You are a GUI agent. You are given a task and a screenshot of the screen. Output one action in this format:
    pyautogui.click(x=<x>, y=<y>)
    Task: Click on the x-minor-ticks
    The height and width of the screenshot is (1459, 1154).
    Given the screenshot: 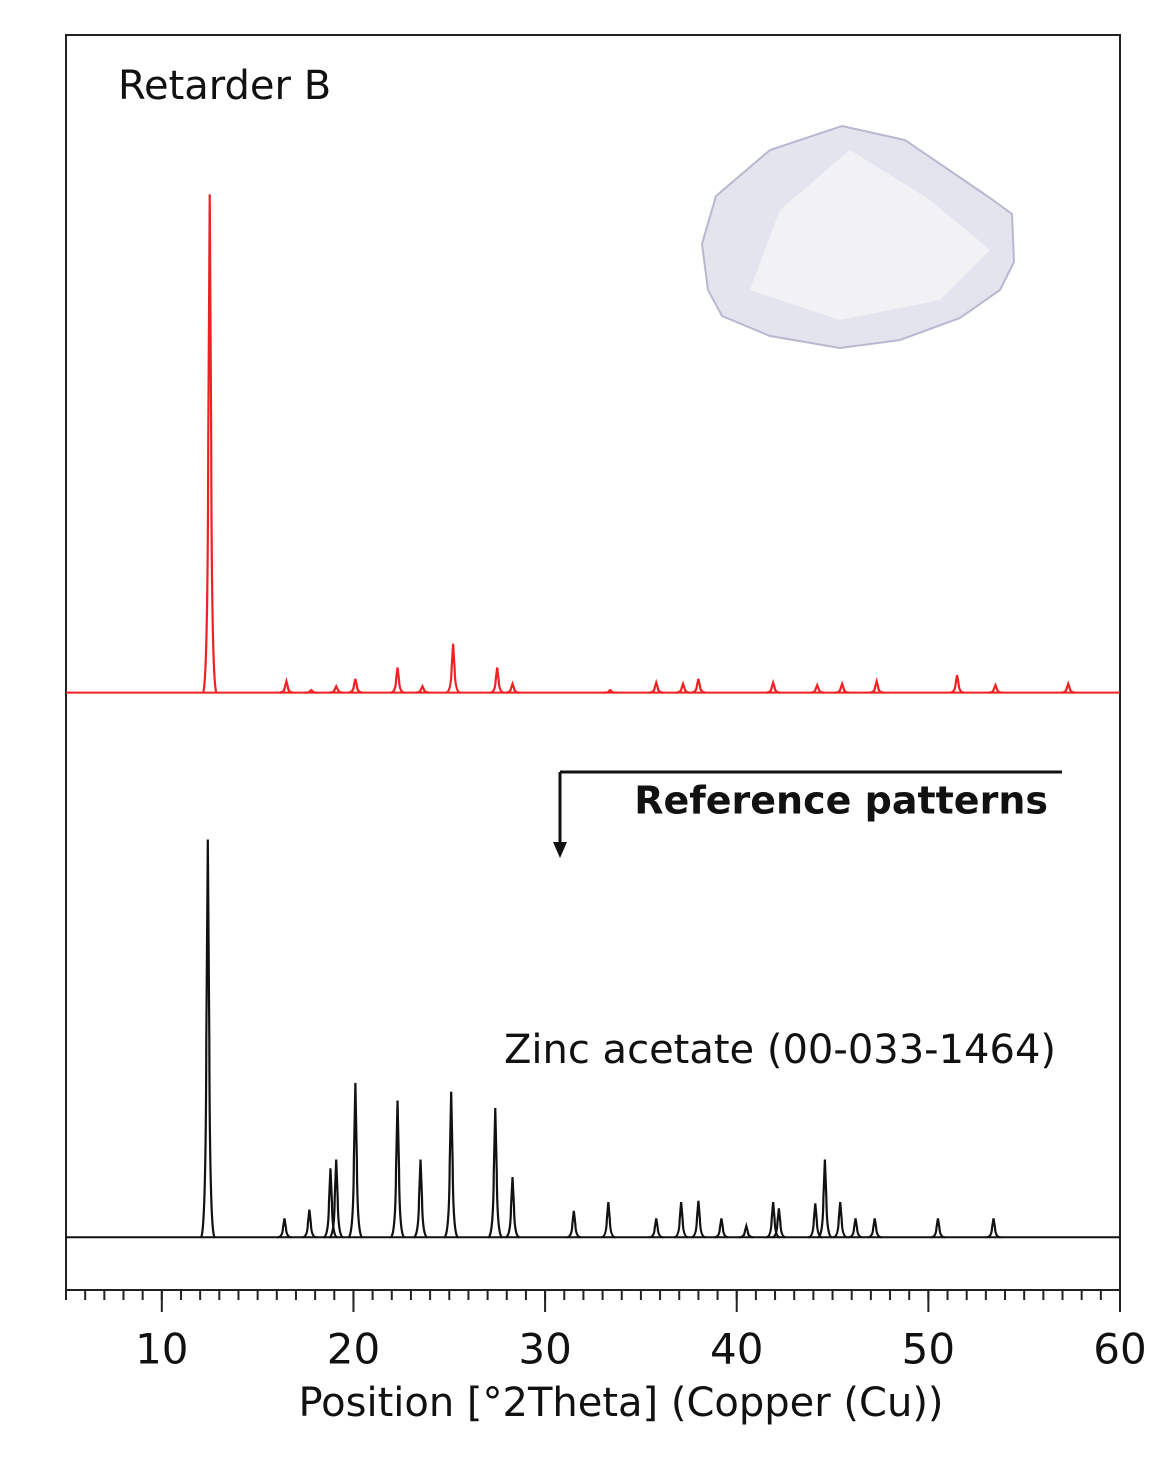 What is the action you would take?
    pyautogui.click(x=593, y=1295)
    